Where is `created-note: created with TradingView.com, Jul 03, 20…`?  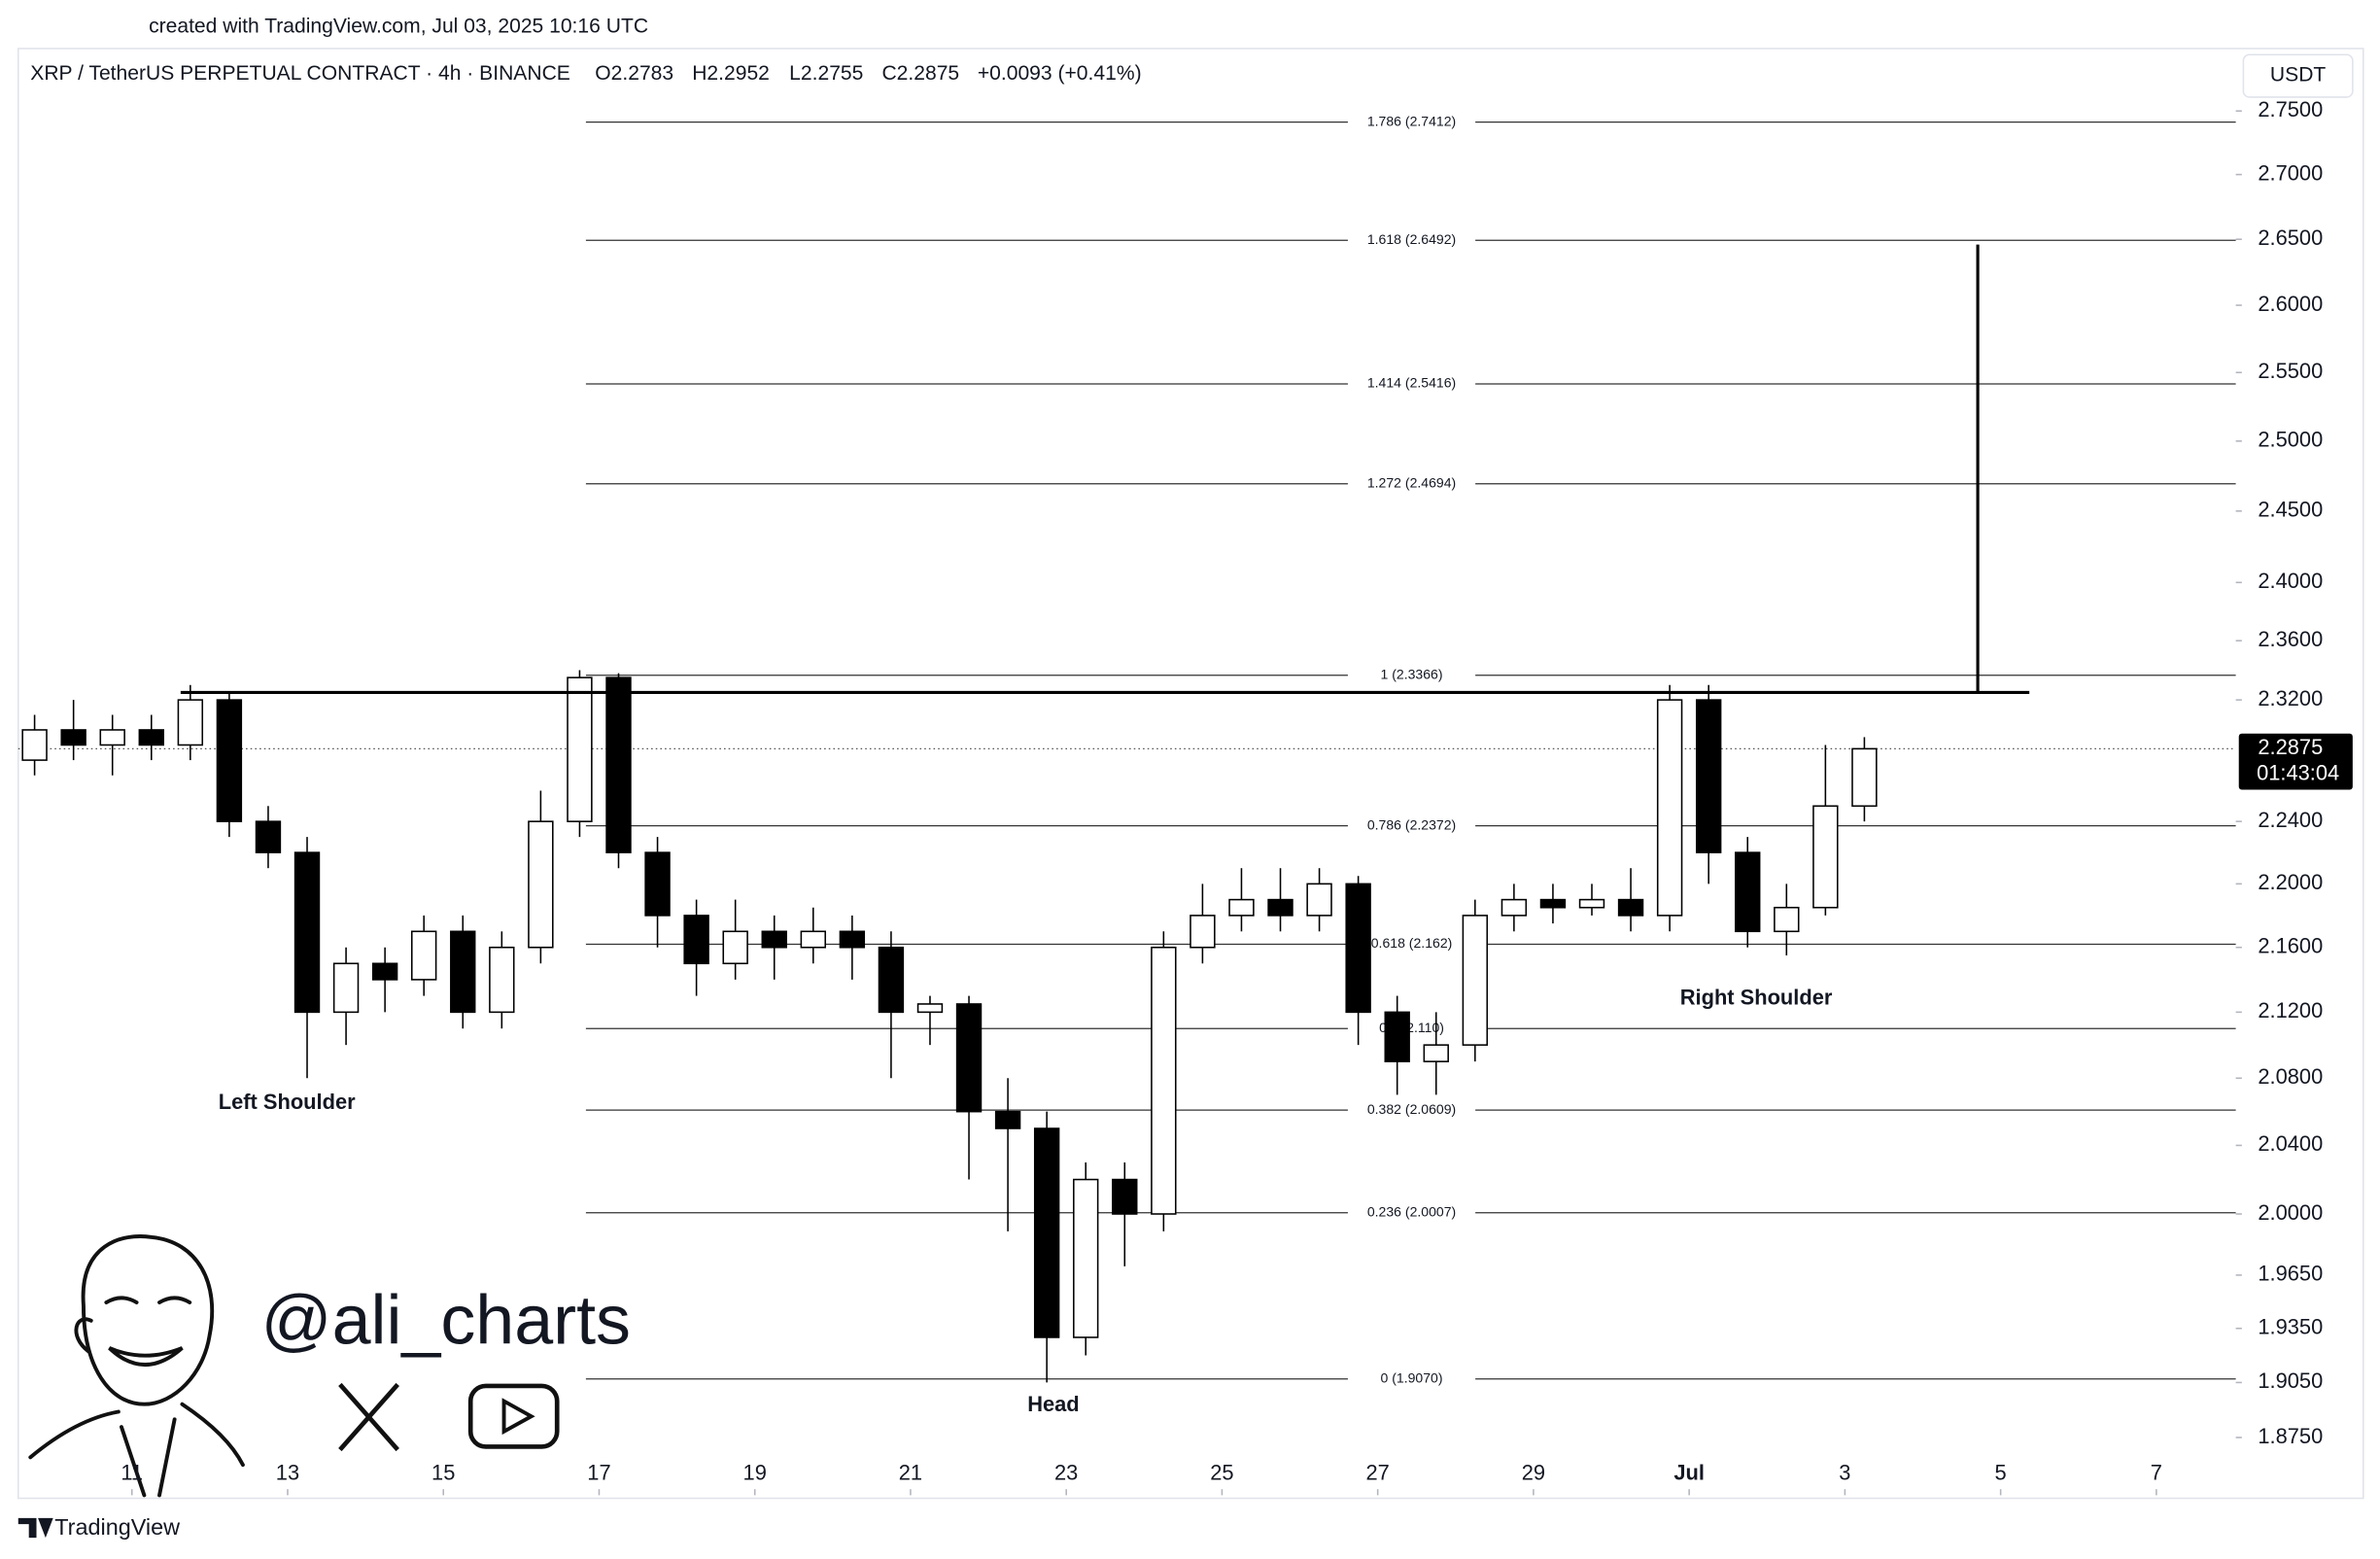 created-note: created with TradingView.com, Jul 03, 20… is located at coordinates (398, 27).